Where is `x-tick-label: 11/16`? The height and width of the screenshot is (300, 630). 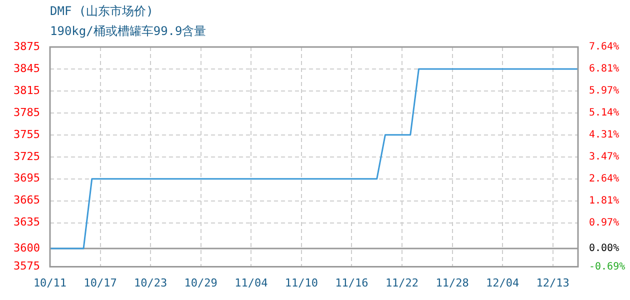 x-tick-label: 11/16 is located at coordinates (351, 283).